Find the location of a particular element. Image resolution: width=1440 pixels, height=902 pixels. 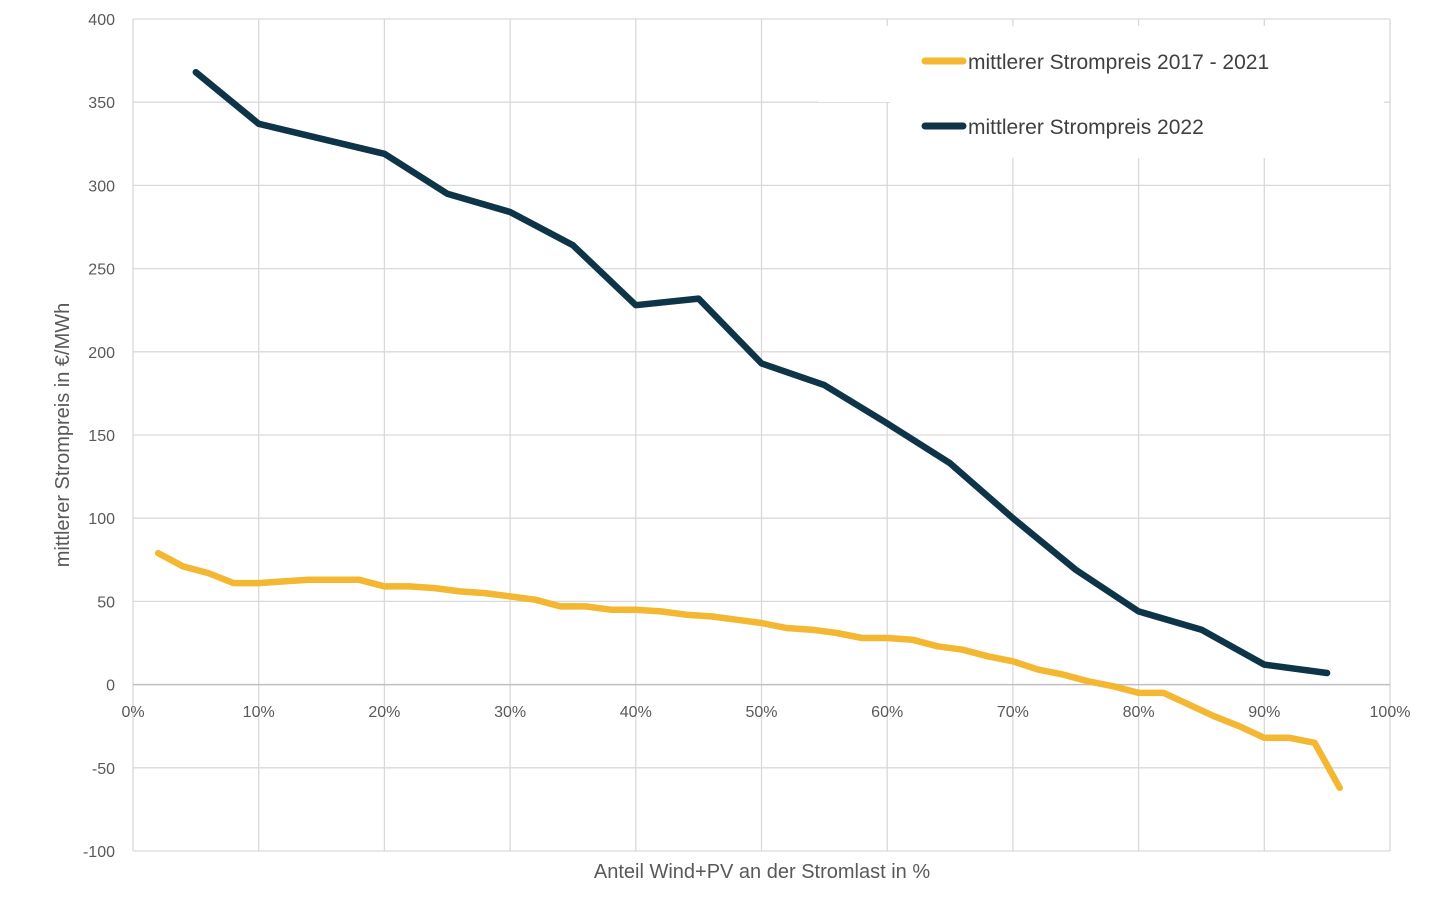

x-tick-label: 70% is located at coordinates (1013, 712).